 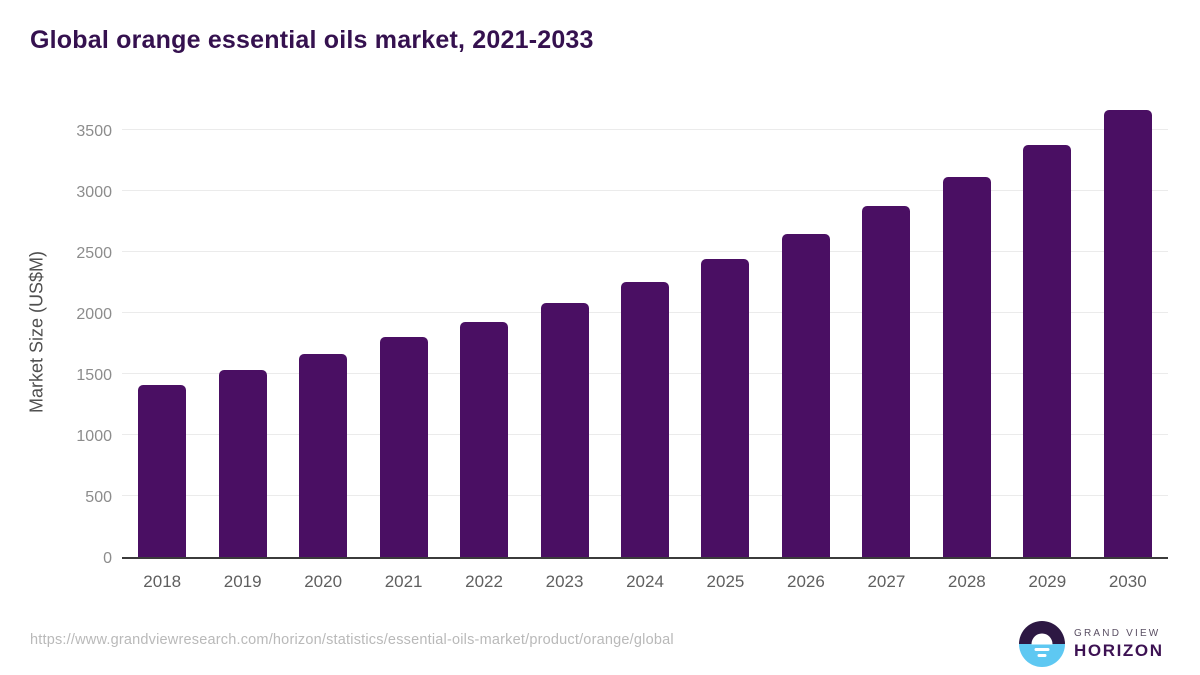 What do you see at coordinates (94, 436) in the screenshot?
I see `y-tick-label: 1000` at bounding box center [94, 436].